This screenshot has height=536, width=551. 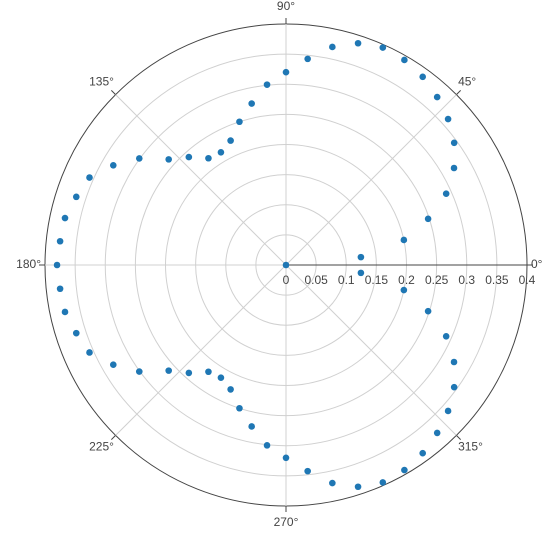 I want to click on angular-tick-label: 90°, so click(x=286, y=6).